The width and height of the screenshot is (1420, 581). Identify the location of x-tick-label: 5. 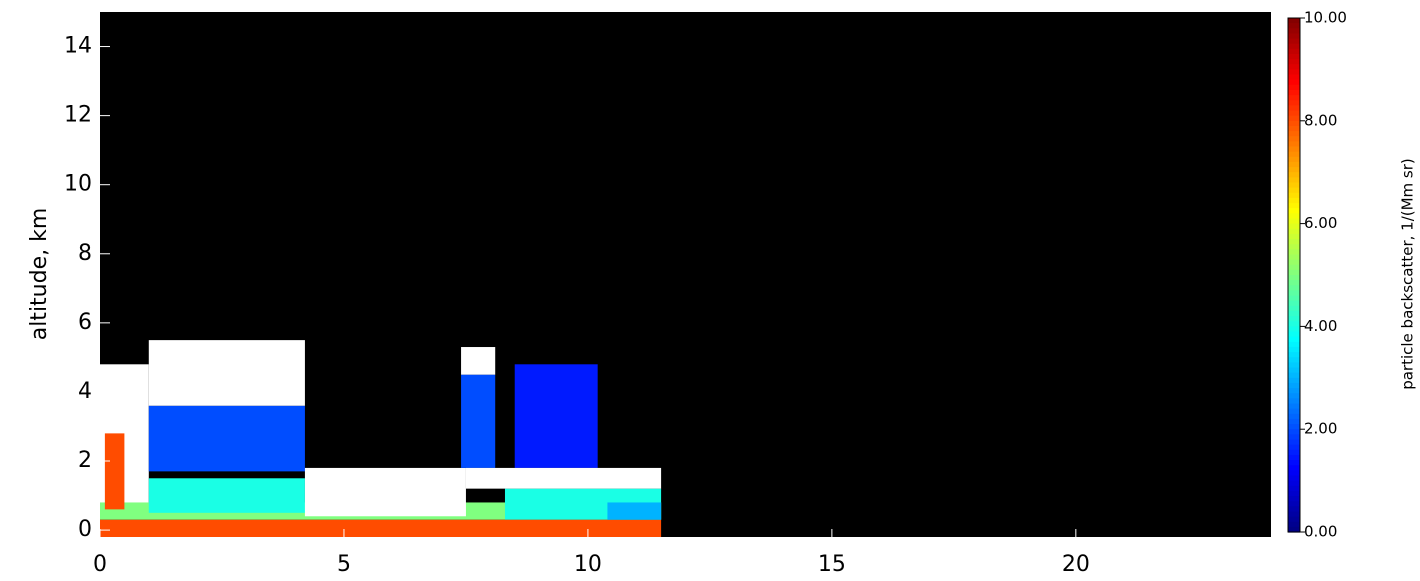
(344, 564).